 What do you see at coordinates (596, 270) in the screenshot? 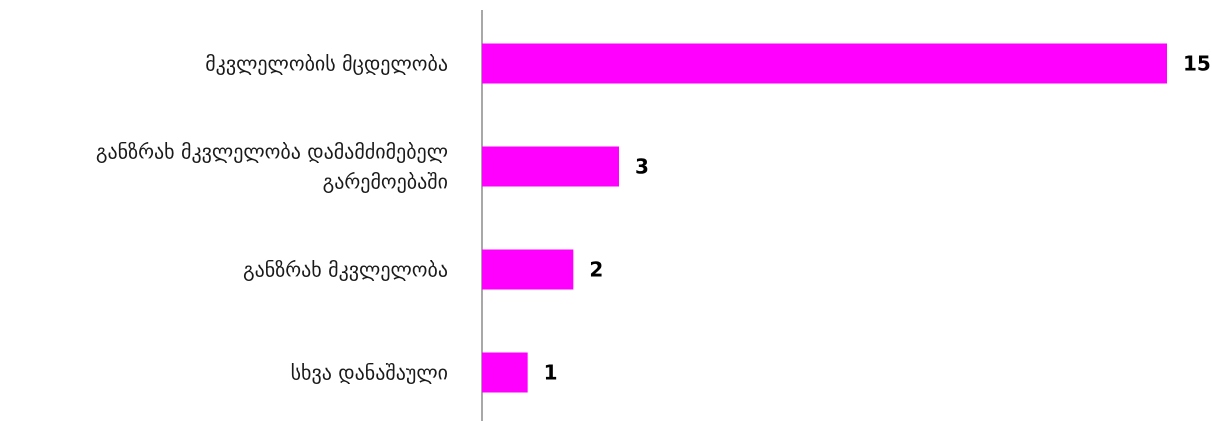
I see `bar-value-label: 2` at bounding box center [596, 270].